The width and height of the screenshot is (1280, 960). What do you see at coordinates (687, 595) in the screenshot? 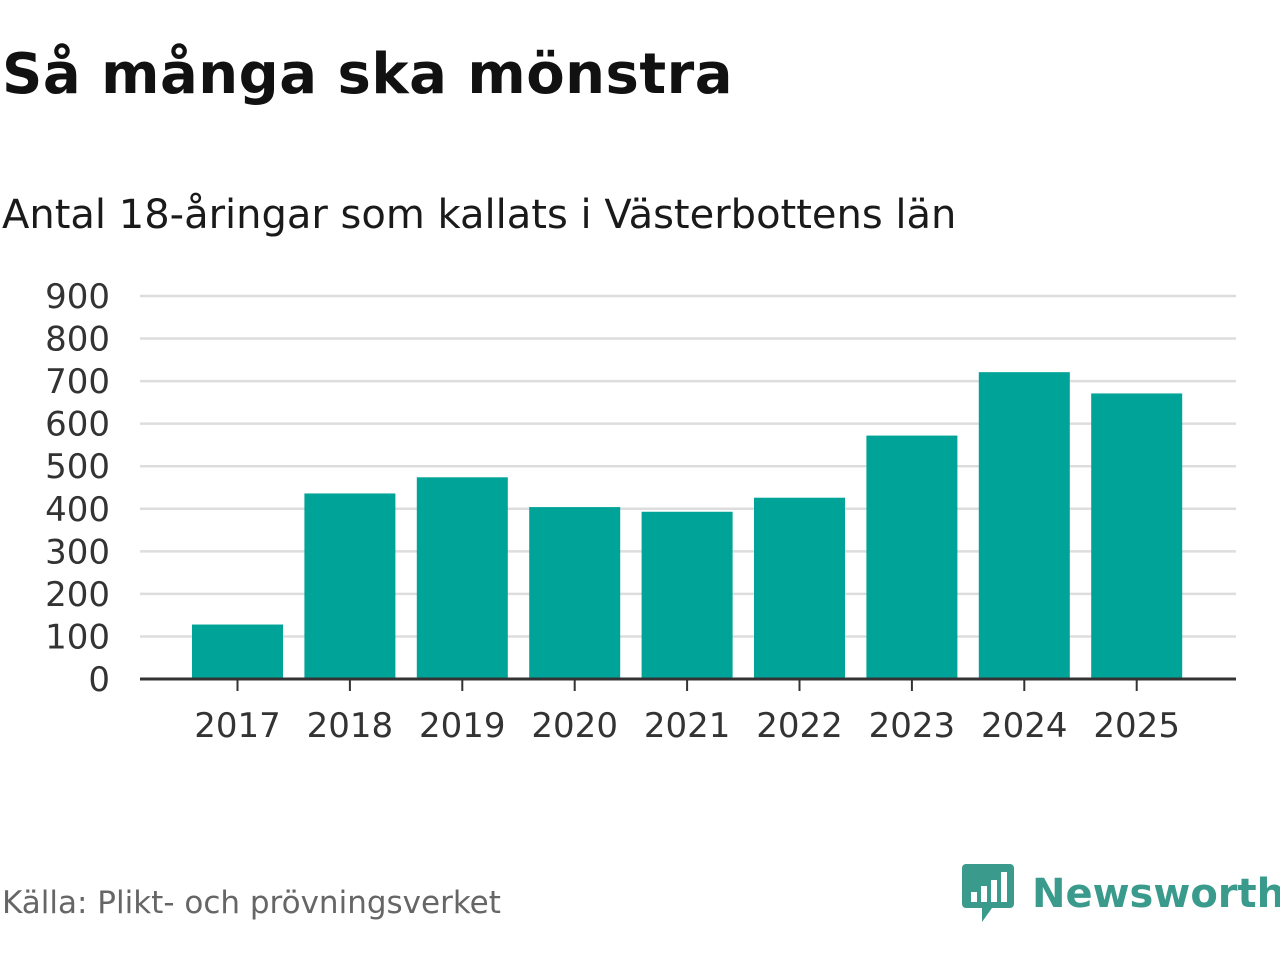
I see `bar-2021` at bounding box center [687, 595].